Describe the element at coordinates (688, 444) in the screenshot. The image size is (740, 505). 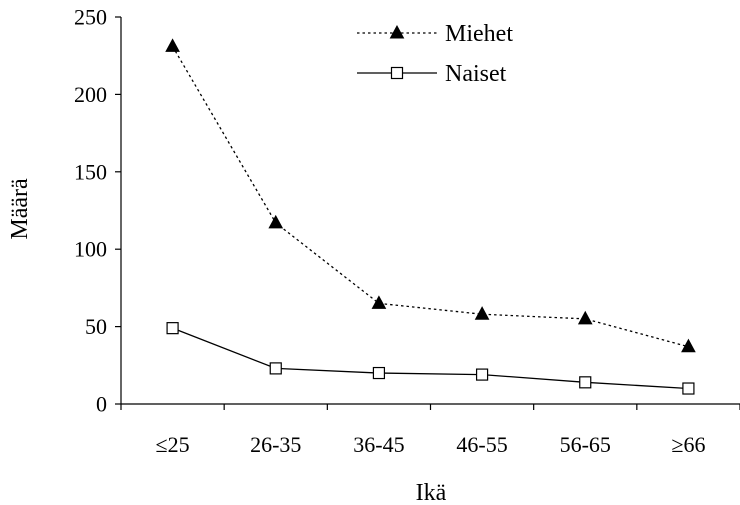
I see `x-tick-label: ≥66` at that location.